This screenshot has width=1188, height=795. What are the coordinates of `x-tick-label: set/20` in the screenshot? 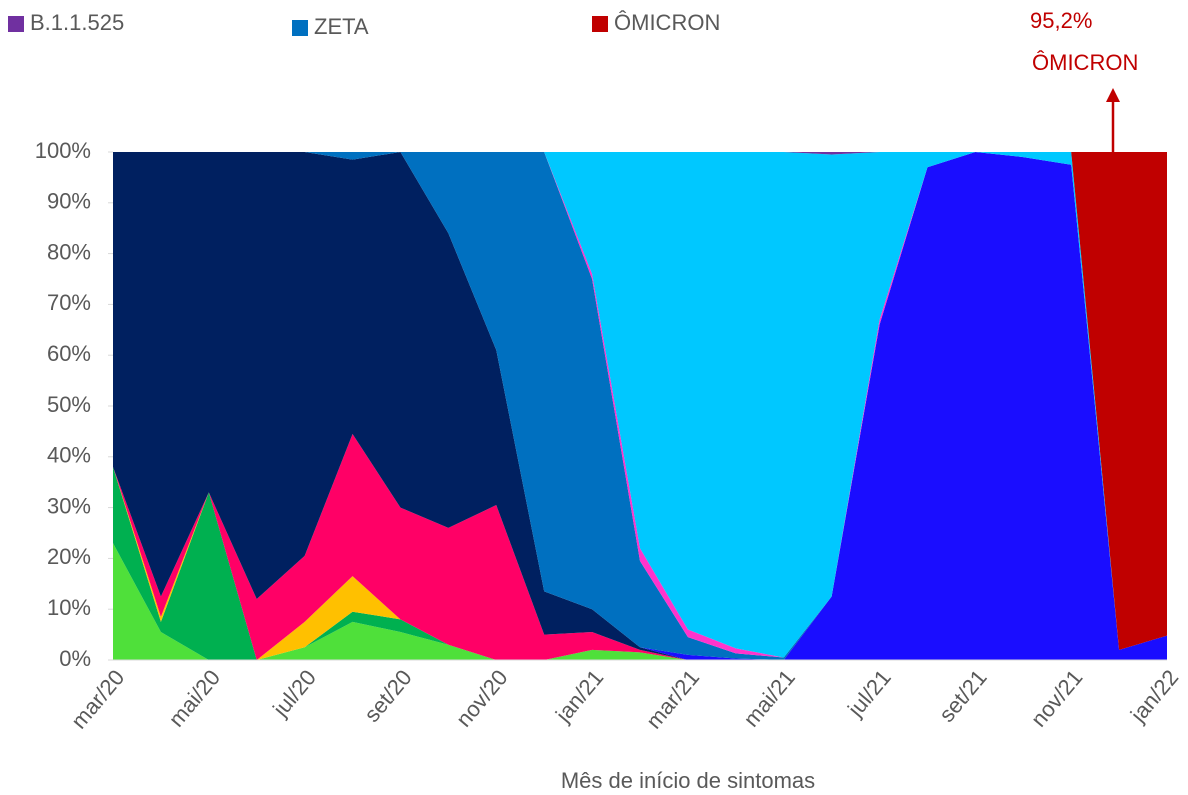 It's located at (388, 696).